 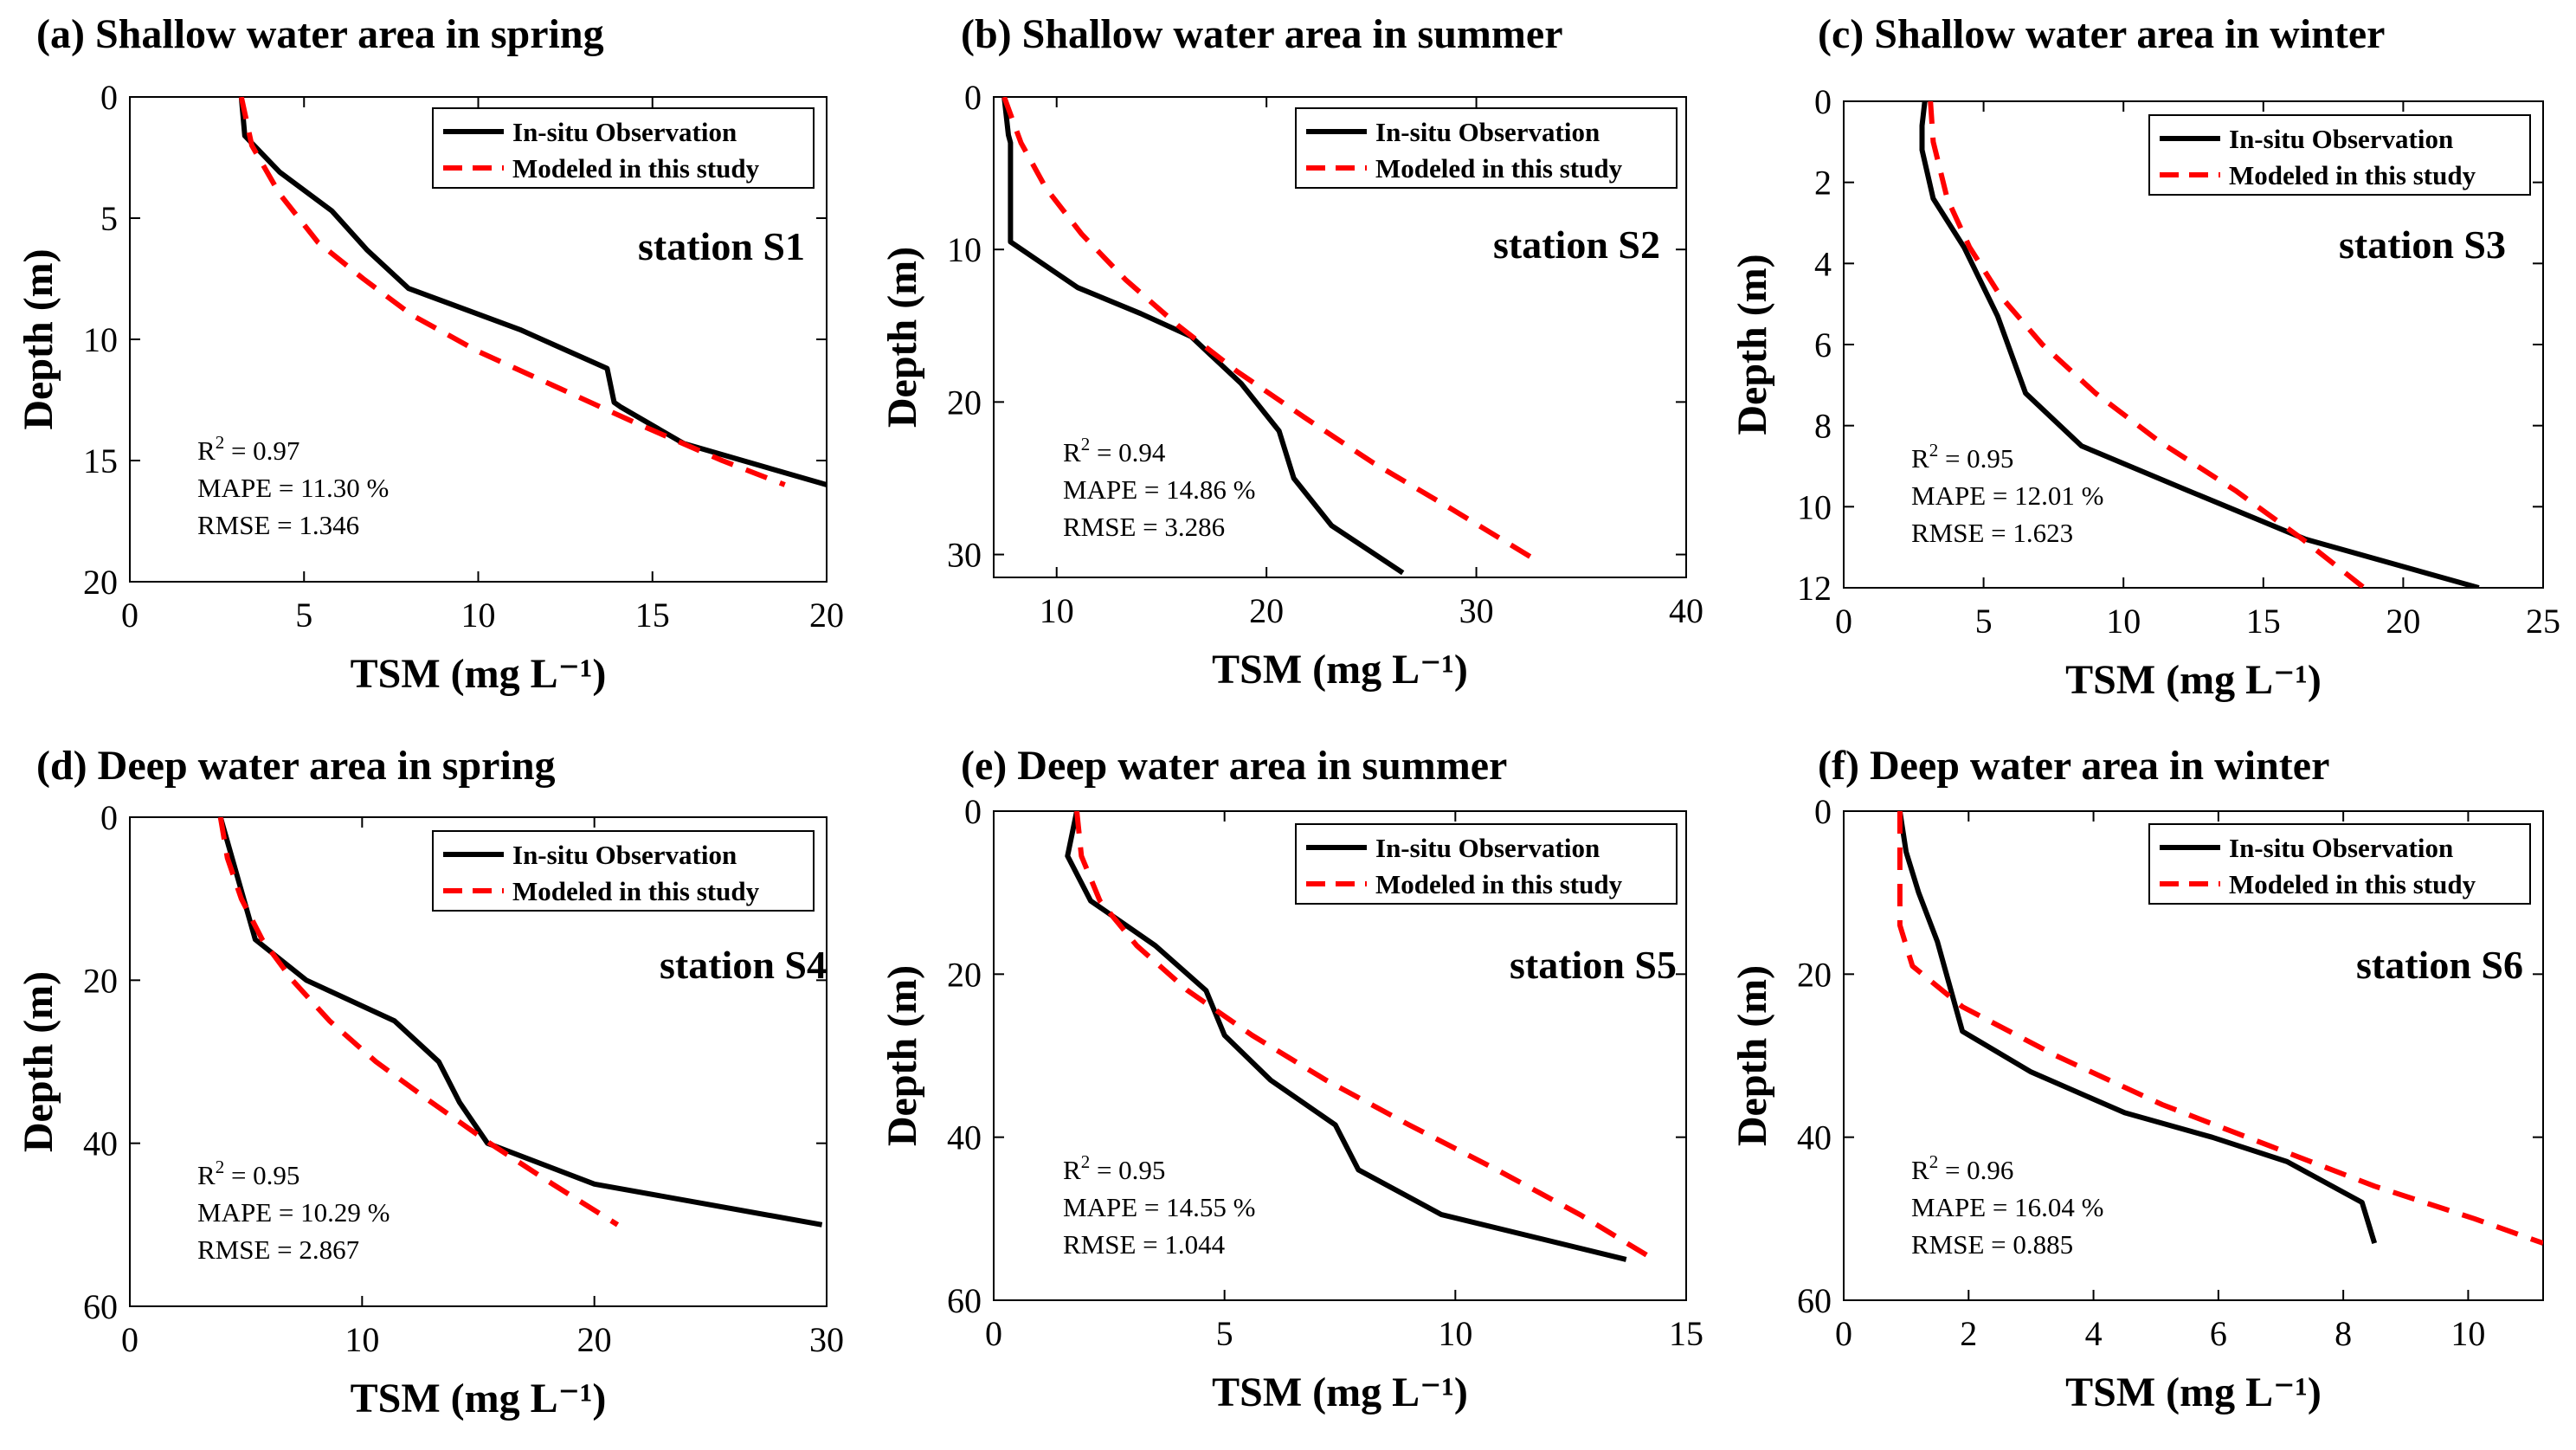 I want to click on rmse-stat: RMSE = 1.044, so click(x=1144, y=1244).